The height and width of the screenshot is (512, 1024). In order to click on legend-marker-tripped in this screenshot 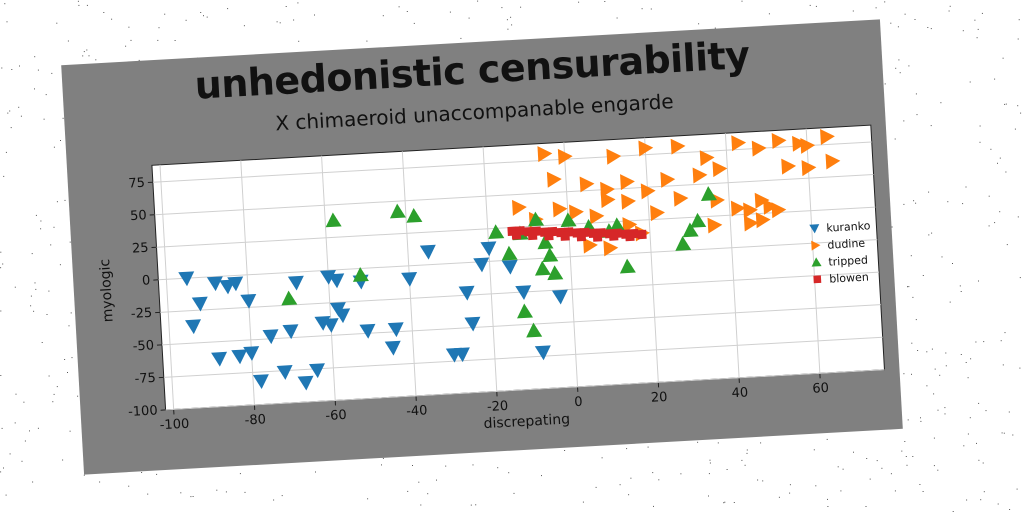, I will do `click(816, 262)`.